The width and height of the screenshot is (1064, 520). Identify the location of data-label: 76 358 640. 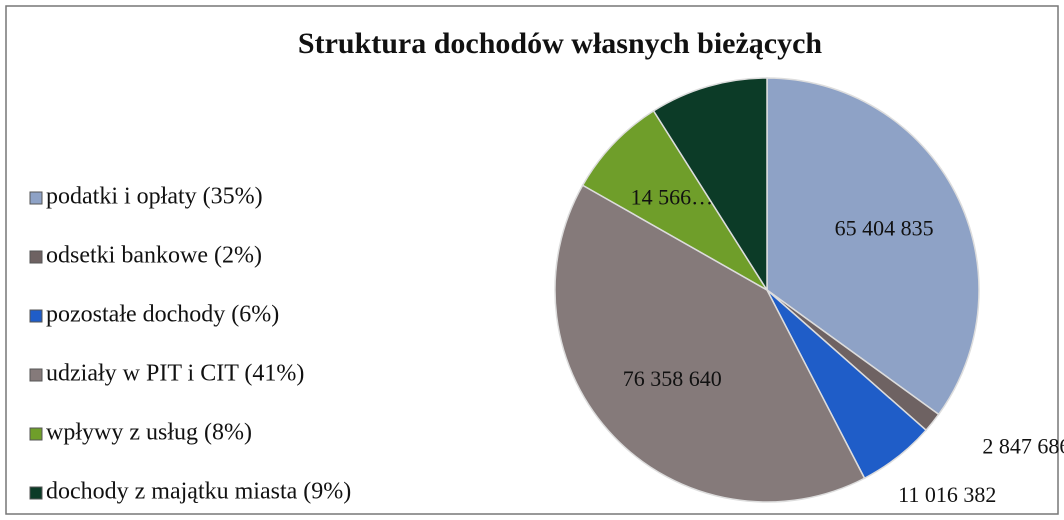
(672, 378).